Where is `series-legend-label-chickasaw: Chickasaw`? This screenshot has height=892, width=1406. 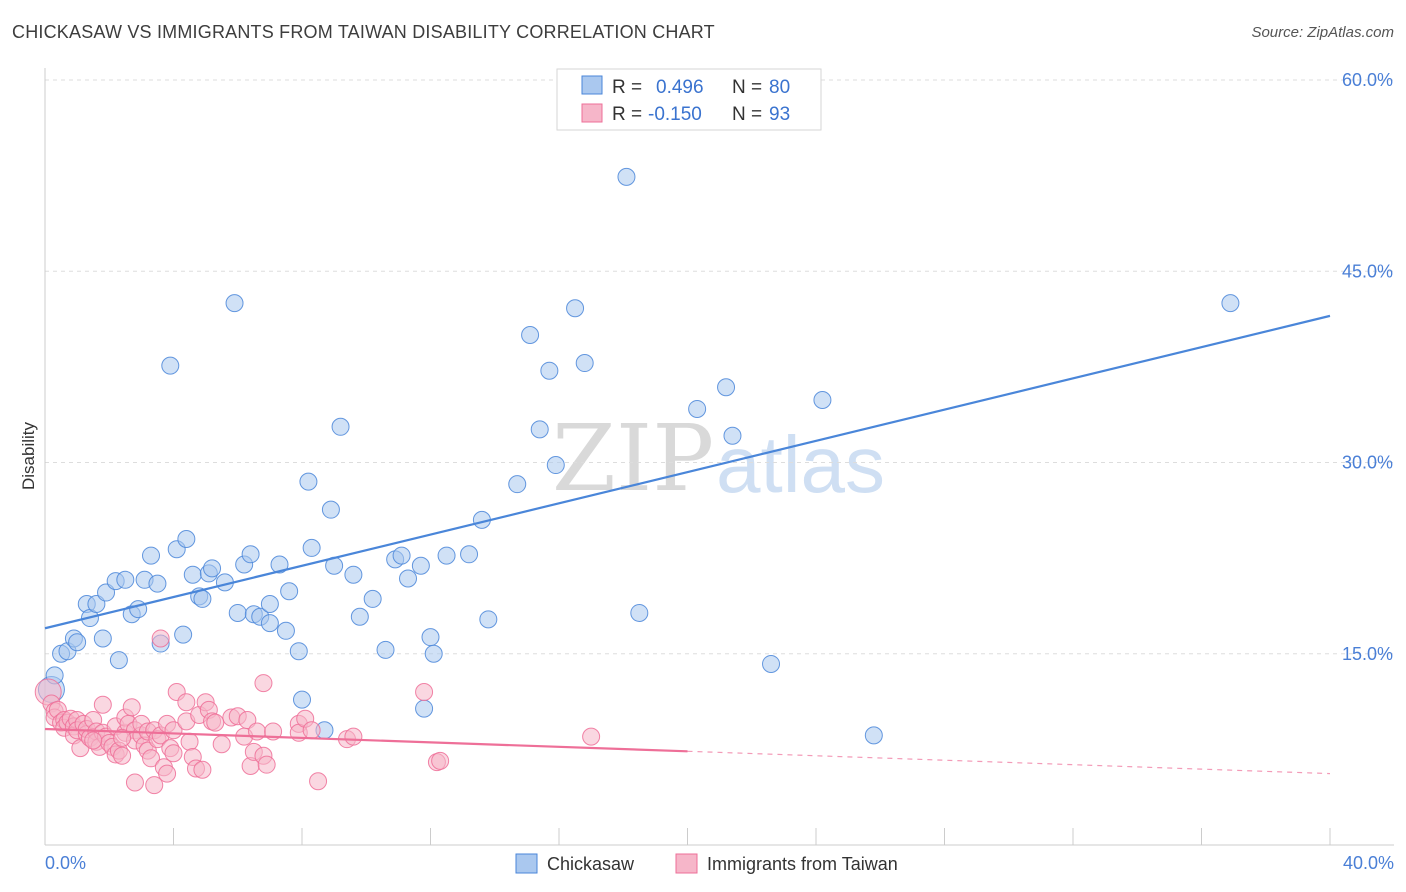
series-legend-label-chickasaw: Chickasaw is located at coordinates (591, 864).